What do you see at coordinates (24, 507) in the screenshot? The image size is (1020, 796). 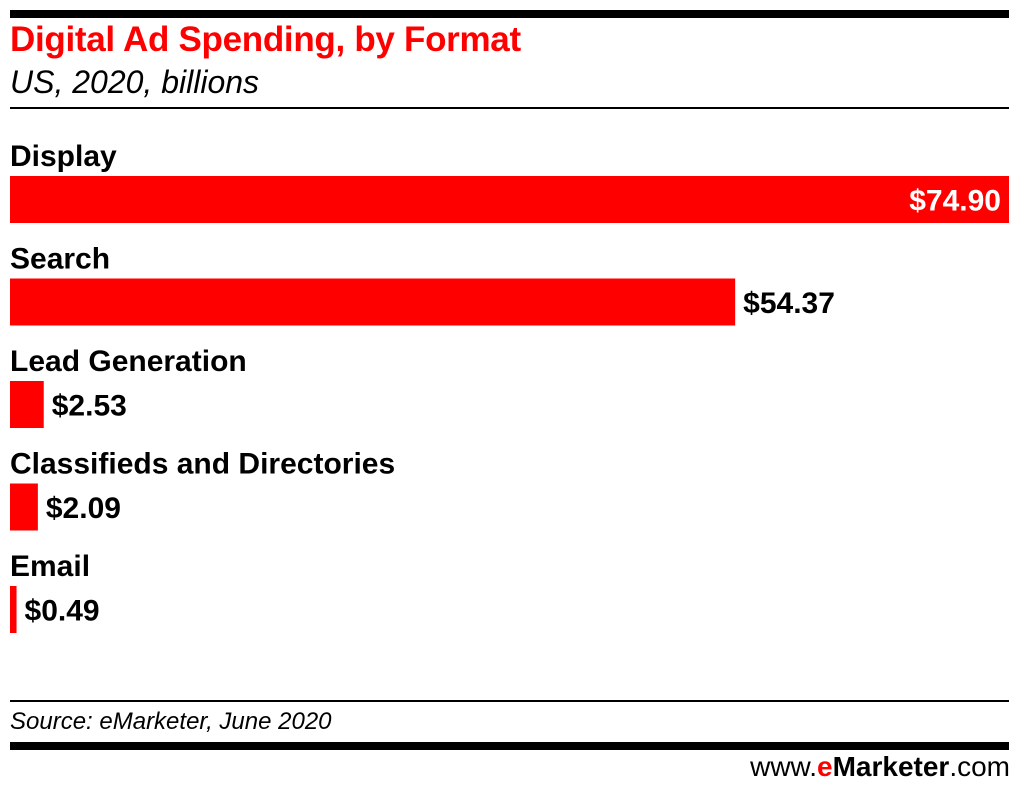 I see `bar-classifieds-and-directories` at bounding box center [24, 507].